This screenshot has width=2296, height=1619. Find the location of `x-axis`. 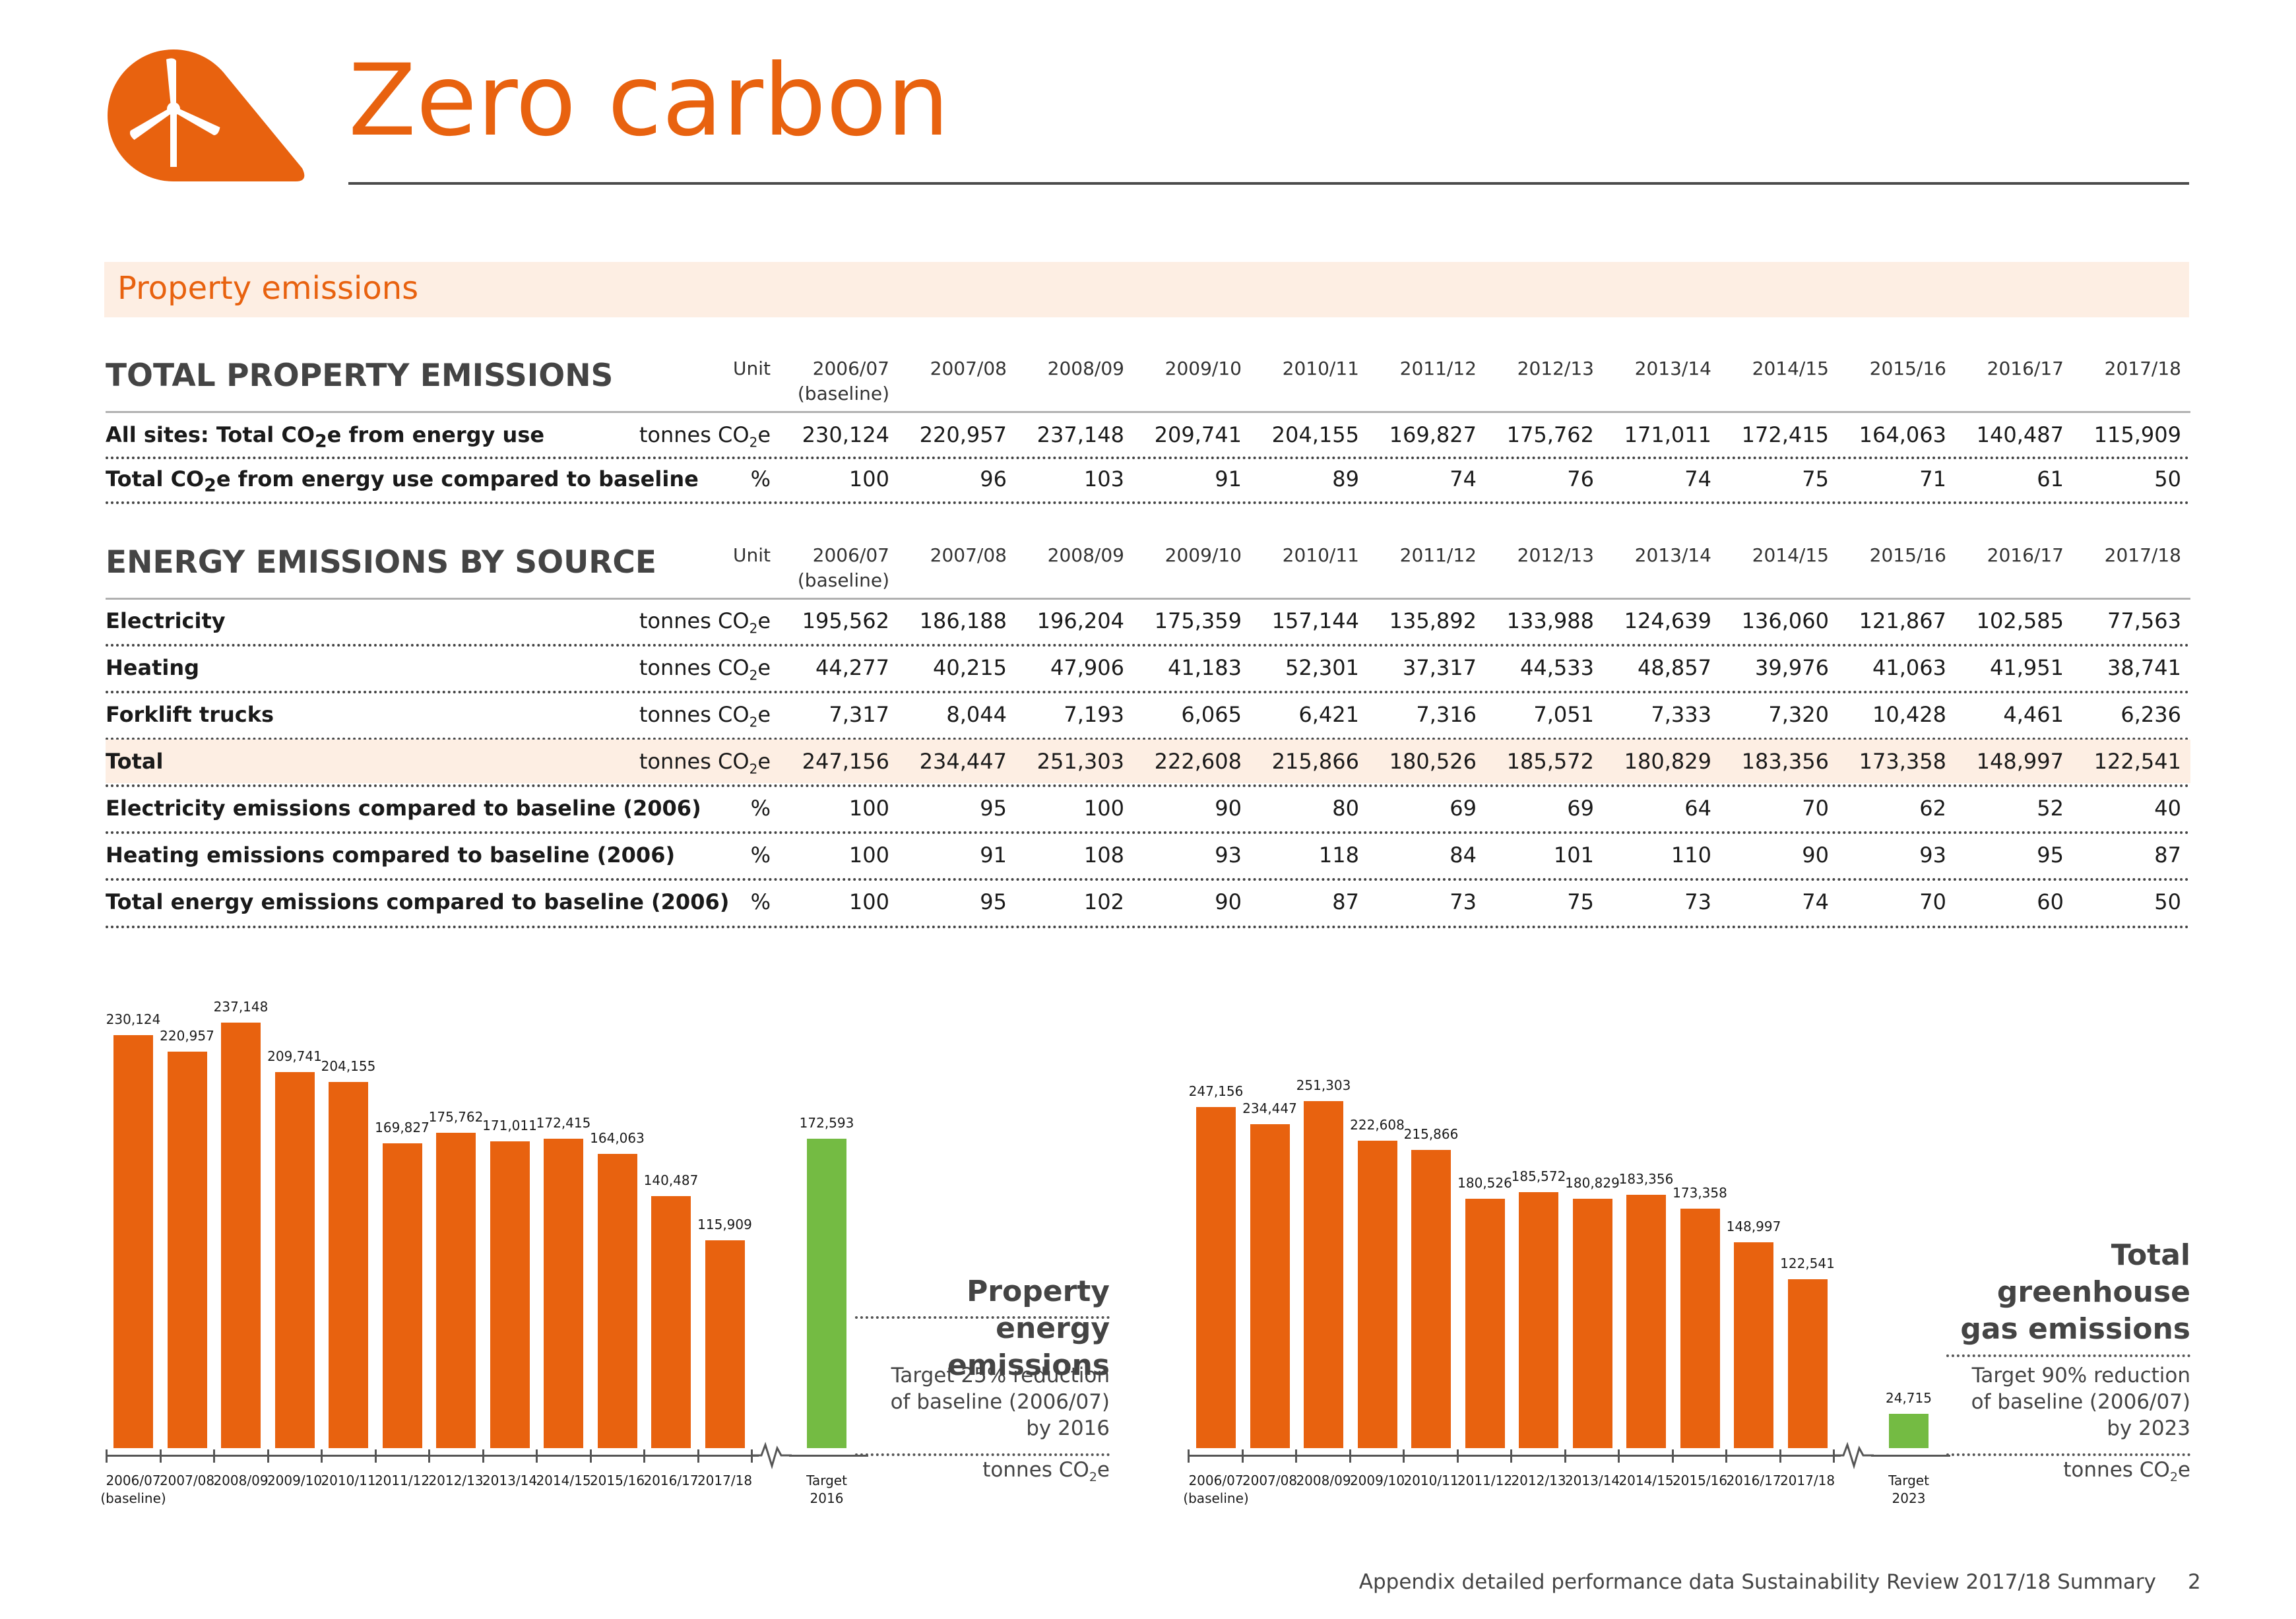

x-axis is located at coordinates (1514, 1456).